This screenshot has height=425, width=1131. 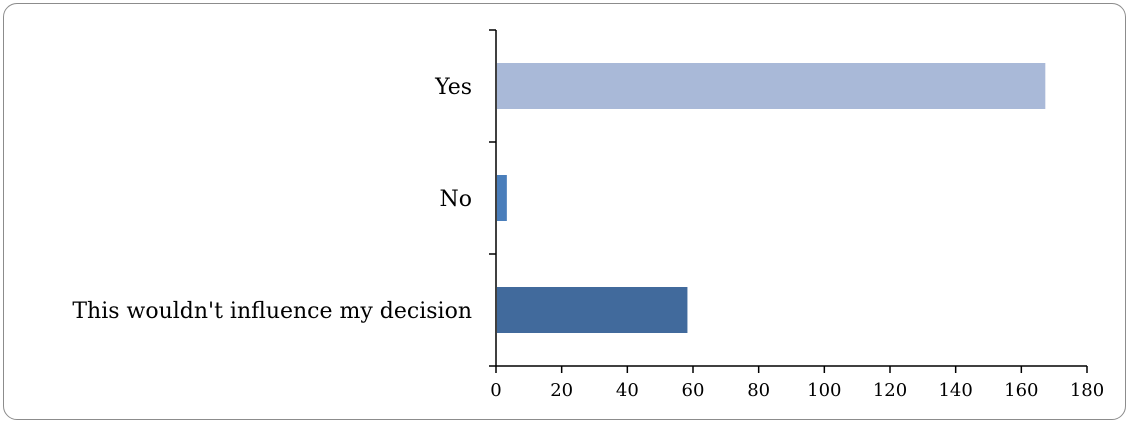 What do you see at coordinates (1021, 390) in the screenshot?
I see `x-tick-label-8: 160` at bounding box center [1021, 390].